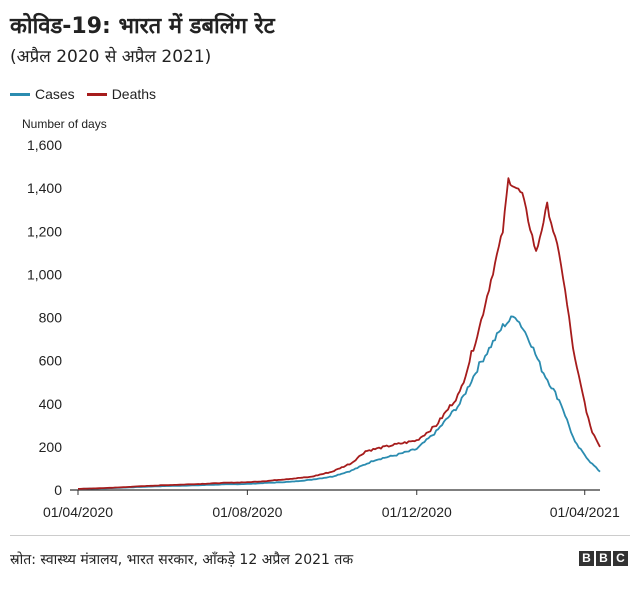 The width and height of the screenshot is (640, 592). Describe the element at coordinates (64, 124) in the screenshot. I see `y-axis-label: Number of days` at that location.